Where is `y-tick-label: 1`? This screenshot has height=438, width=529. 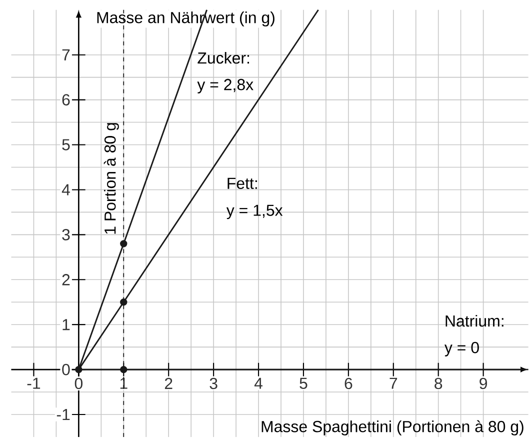
y-tick-label: 1 is located at coordinates (66, 324).